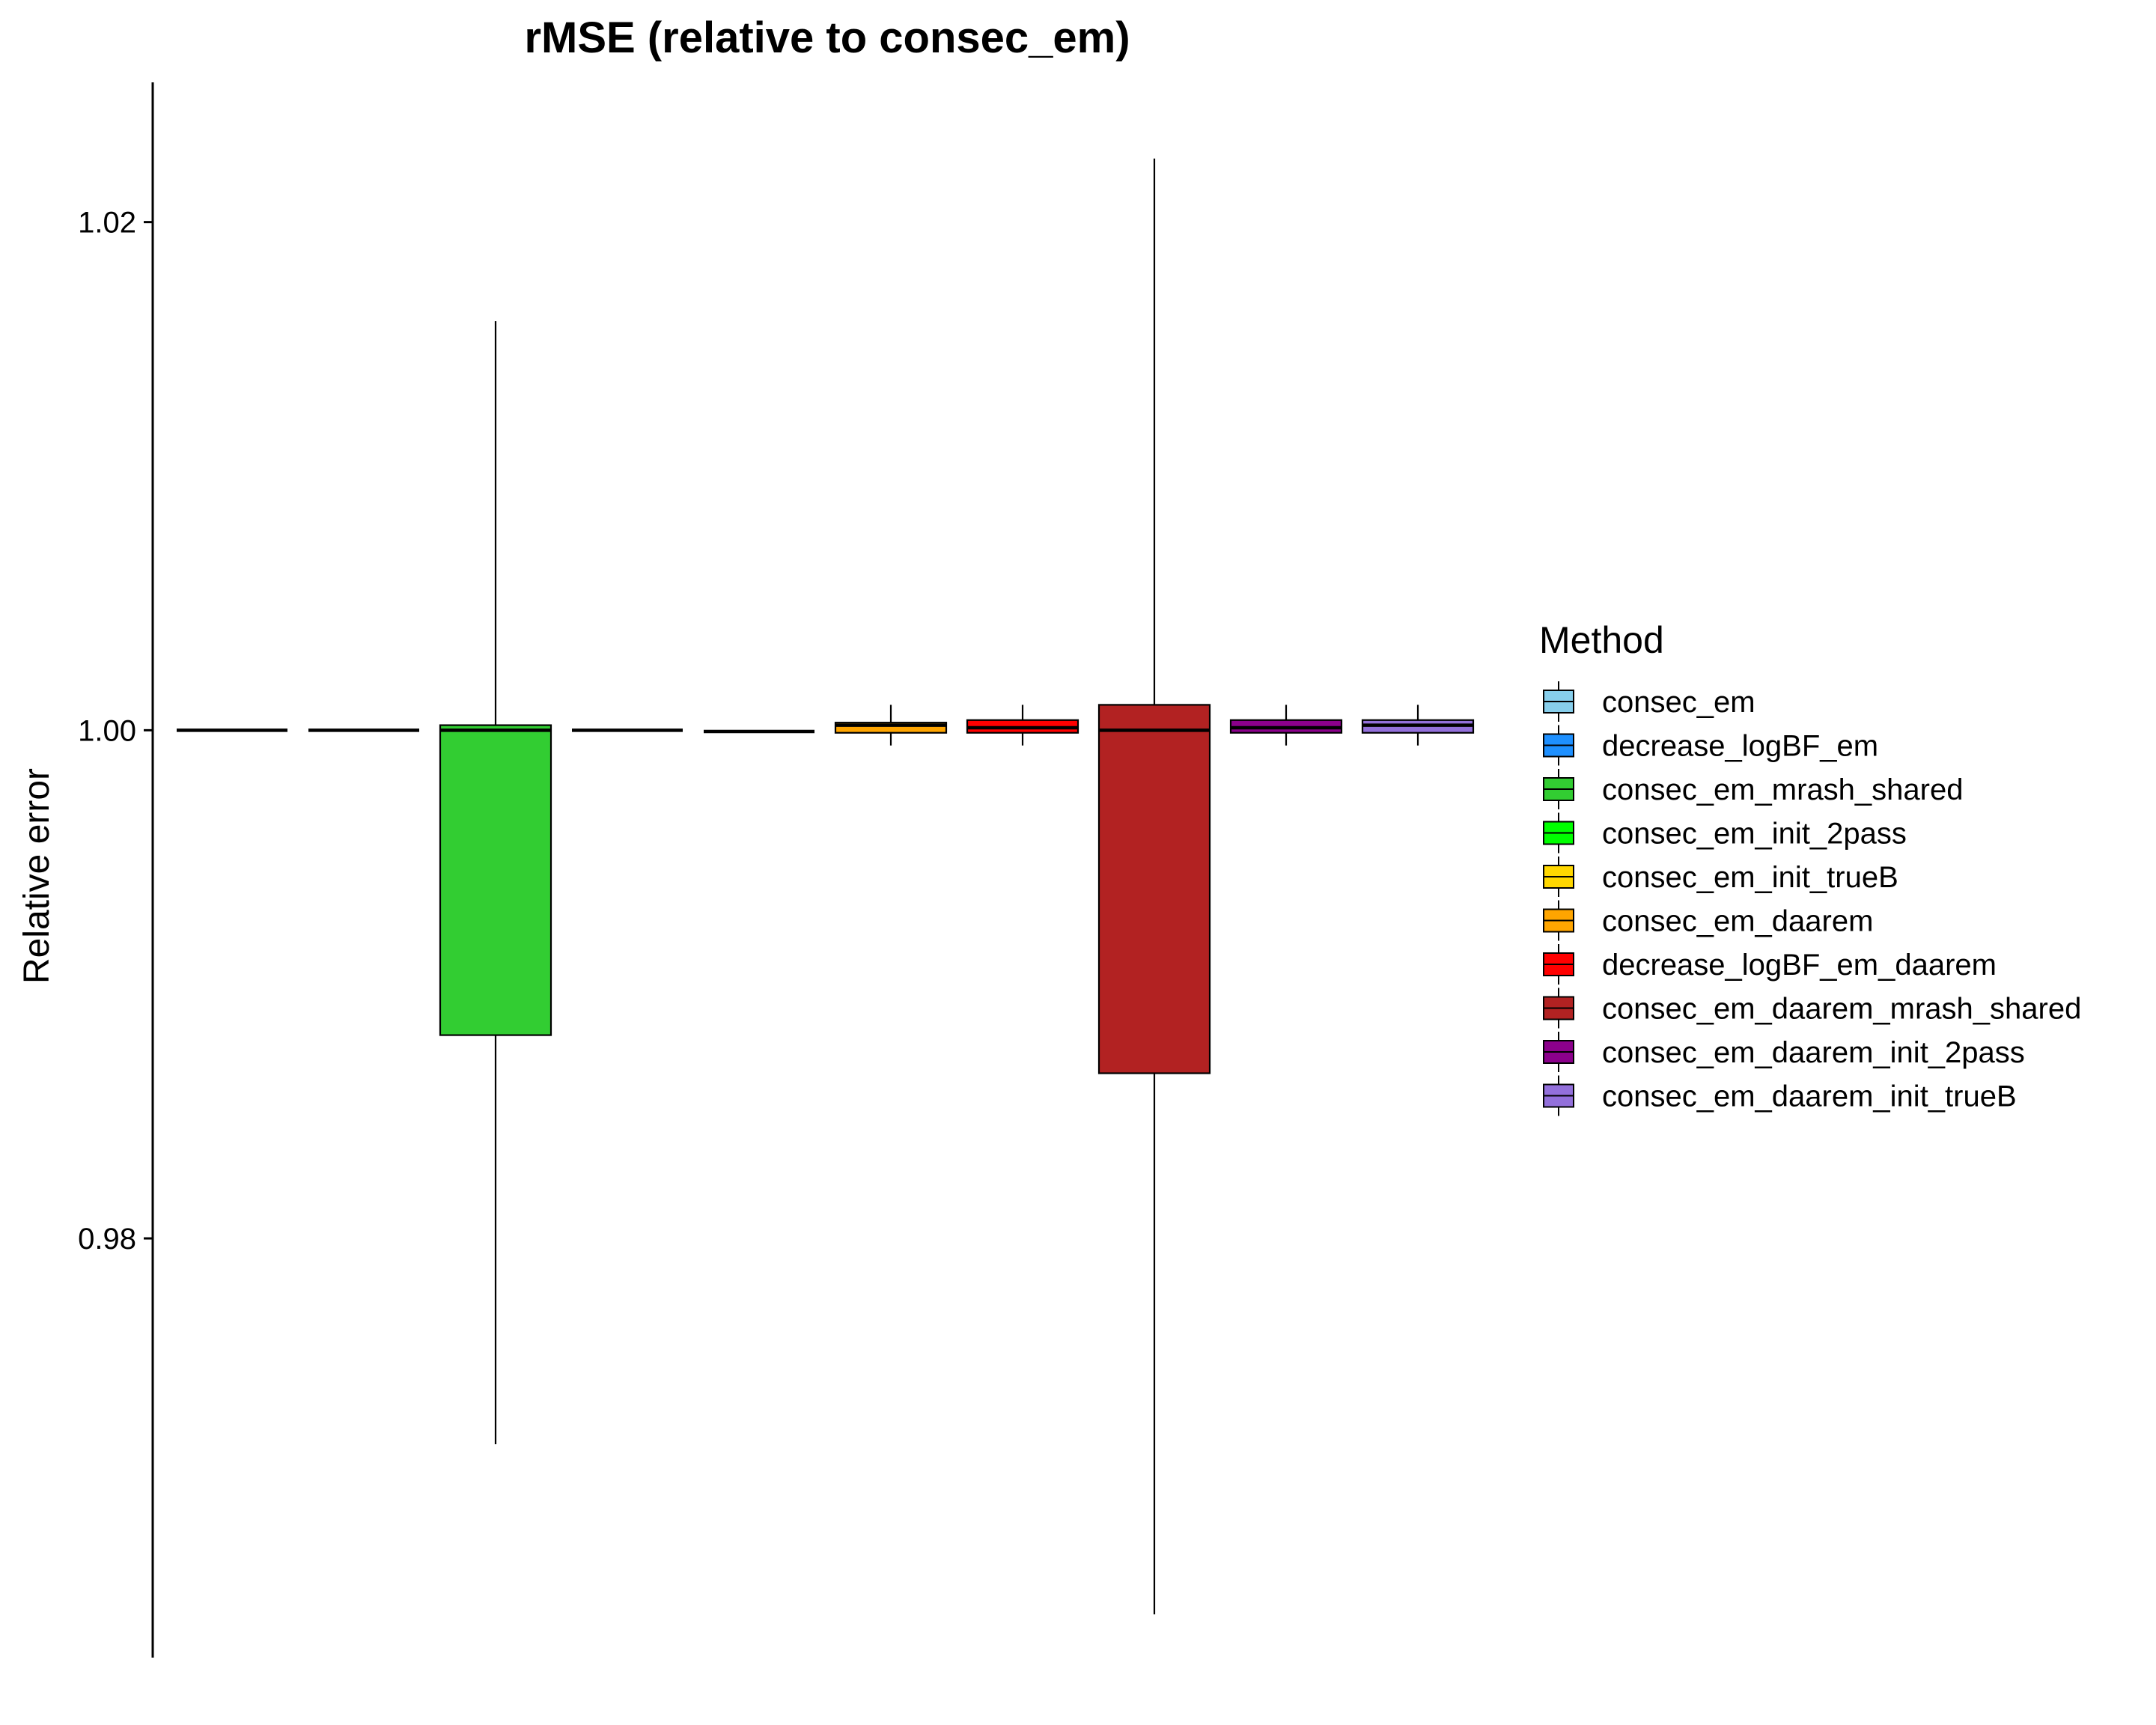 This screenshot has height=1725, width=2156. Describe the element at coordinates (1782, 790) in the screenshot. I see `legend-label: consec_em_mrash_shared` at that location.